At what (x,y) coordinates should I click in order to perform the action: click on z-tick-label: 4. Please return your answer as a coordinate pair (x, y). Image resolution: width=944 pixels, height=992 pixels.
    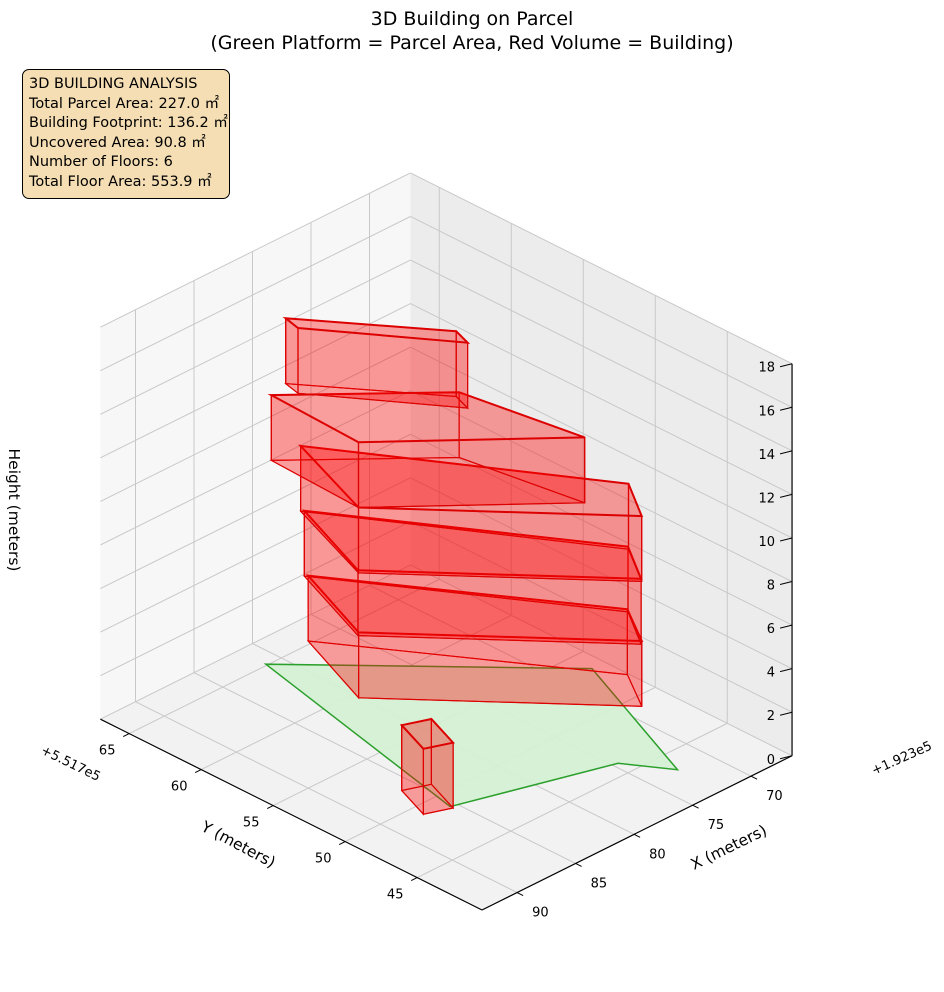
    Looking at the image, I should click on (771, 673).